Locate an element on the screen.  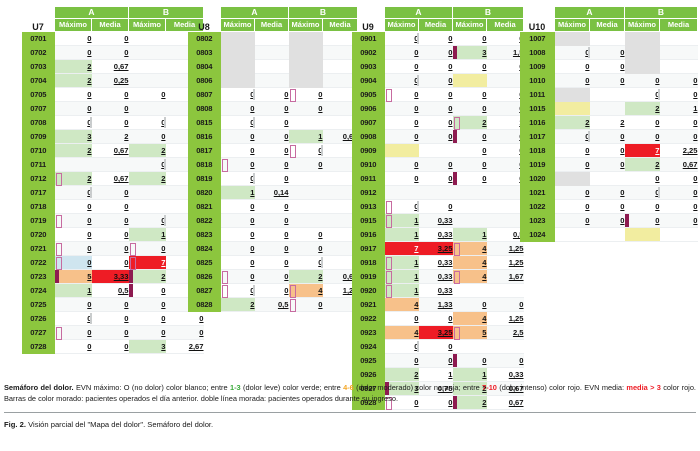
table-row: 0909 00 is located at coordinates (438, 150).